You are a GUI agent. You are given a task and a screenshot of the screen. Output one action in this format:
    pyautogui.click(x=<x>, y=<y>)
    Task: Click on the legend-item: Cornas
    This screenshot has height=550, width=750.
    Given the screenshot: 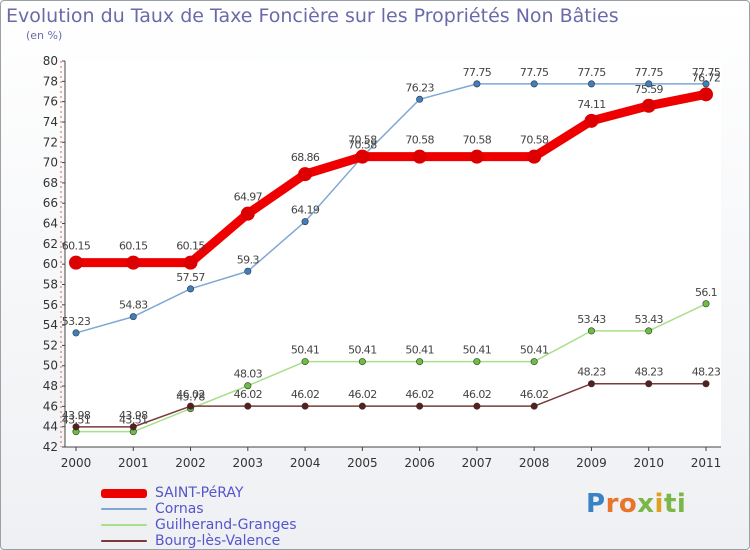 What is the action you would take?
    pyautogui.click(x=199, y=509)
    